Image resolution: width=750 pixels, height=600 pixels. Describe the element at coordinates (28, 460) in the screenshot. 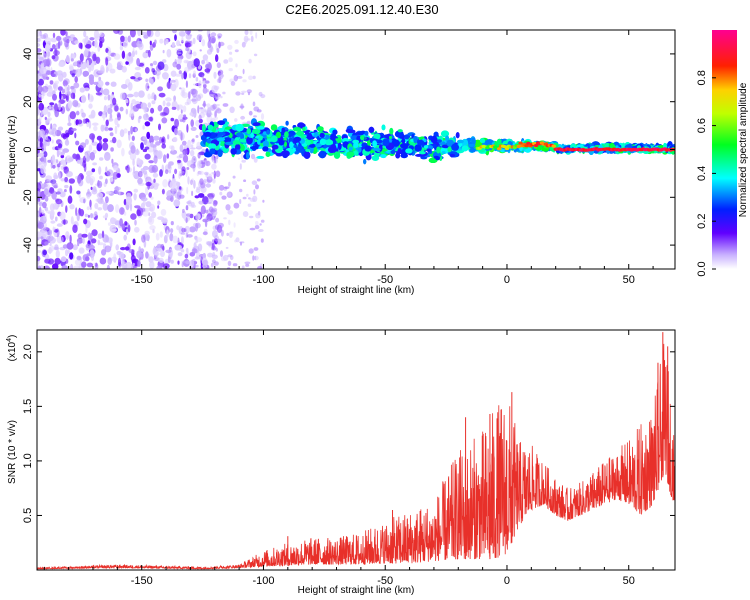

I see `snr-y-tick-label: 1.0` at that location.